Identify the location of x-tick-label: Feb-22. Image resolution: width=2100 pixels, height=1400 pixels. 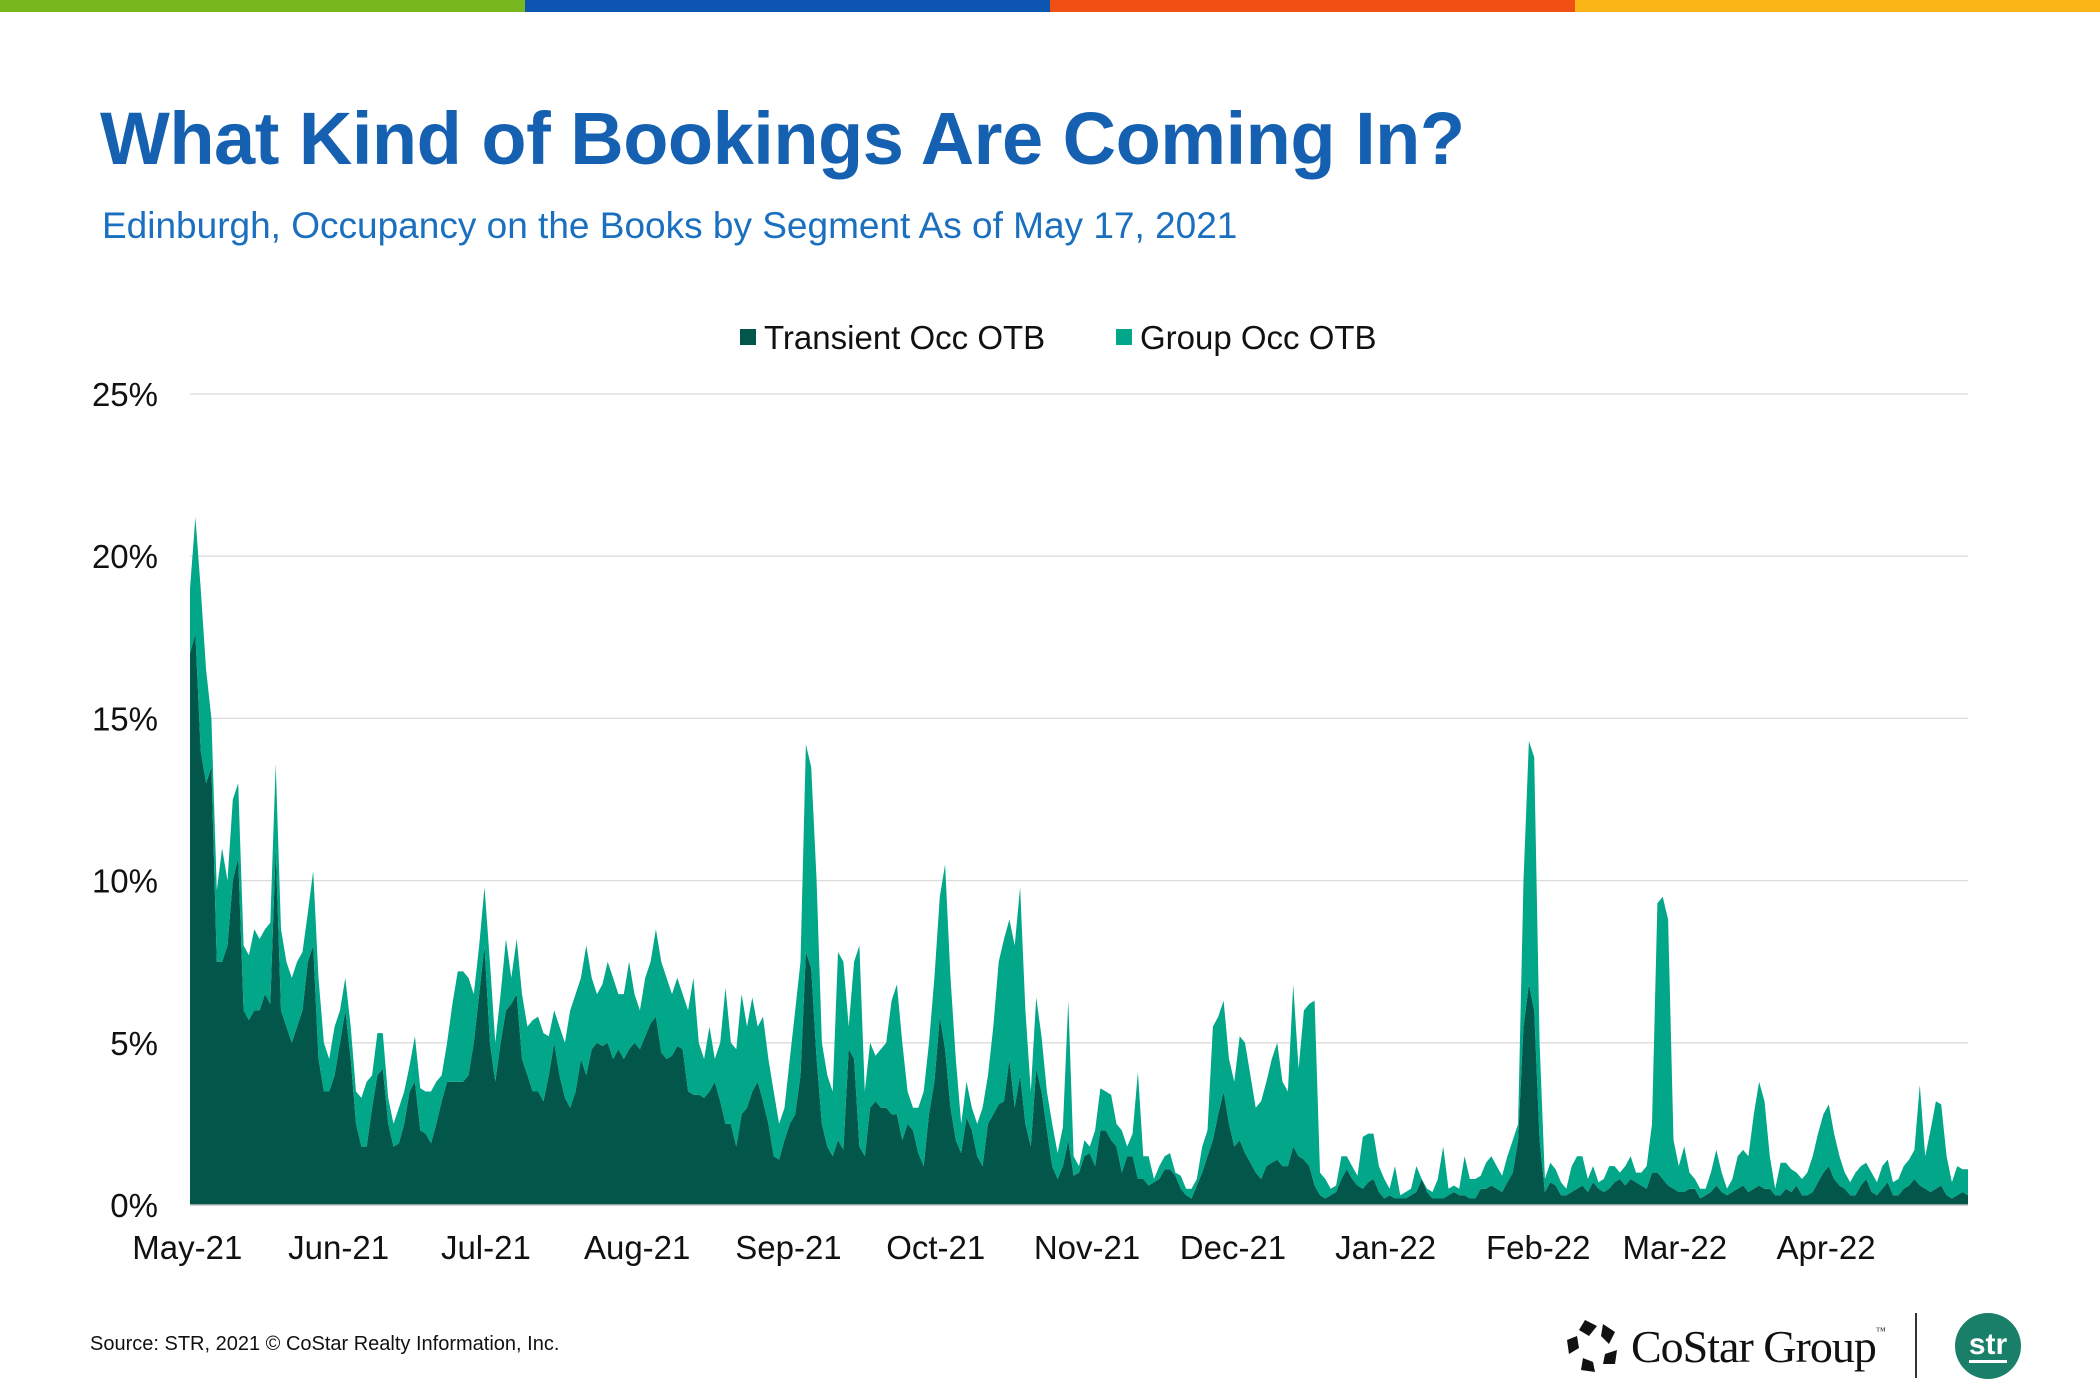
(1538, 1247).